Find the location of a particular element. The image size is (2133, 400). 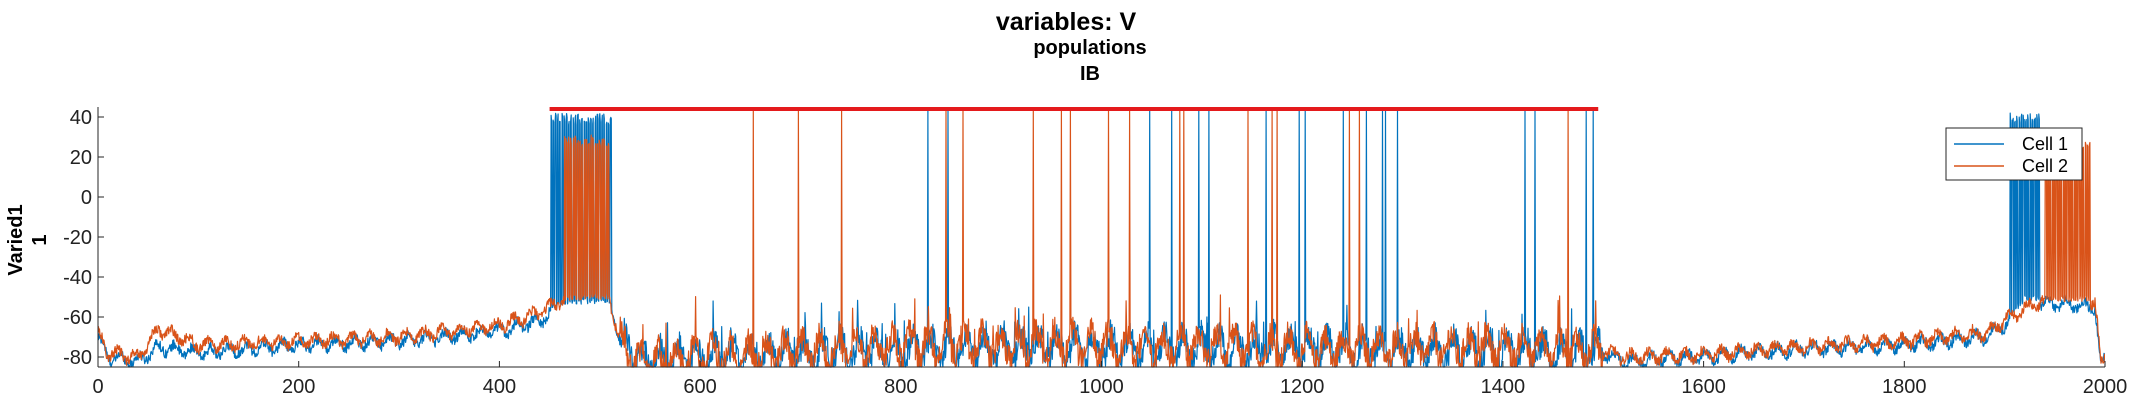

y-tick-label: -80 is located at coordinates (77, 358).